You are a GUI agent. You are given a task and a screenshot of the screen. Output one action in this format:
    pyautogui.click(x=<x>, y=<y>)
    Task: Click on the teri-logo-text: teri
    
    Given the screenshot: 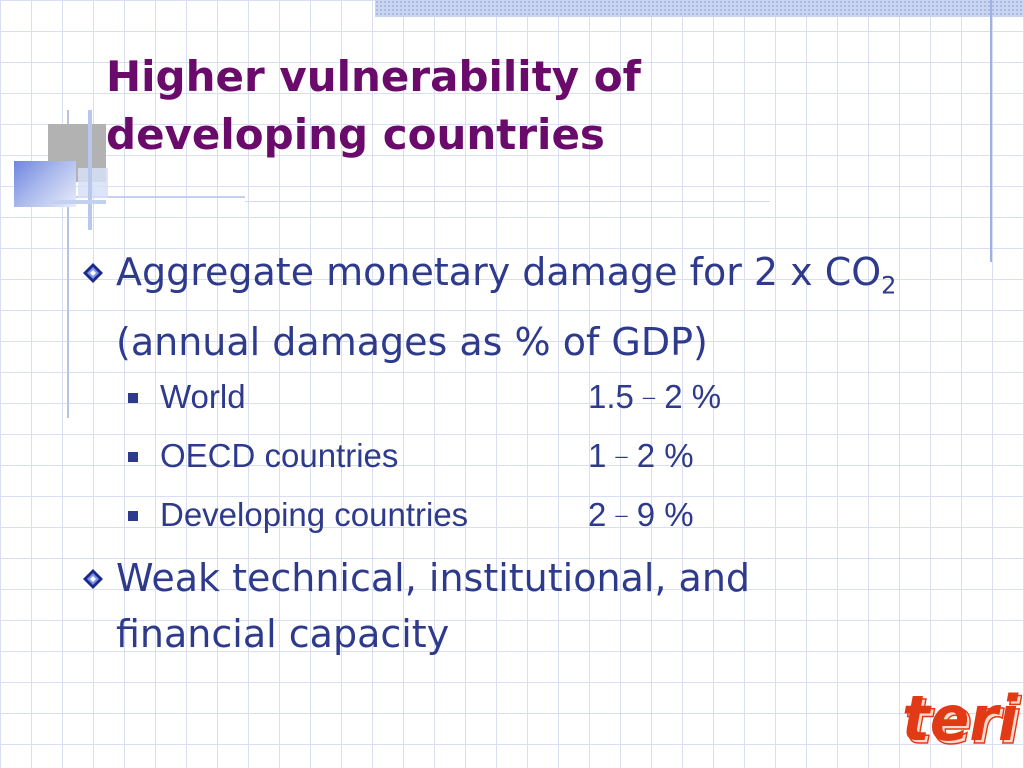 What is the action you would take?
    pyautogui.click(x=960, y=718)
    